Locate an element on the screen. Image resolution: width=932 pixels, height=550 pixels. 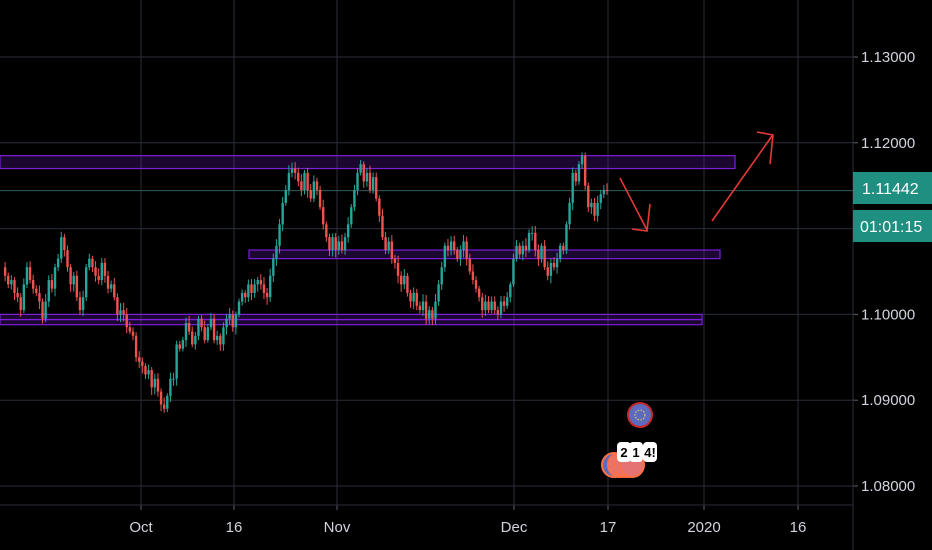
time-tick-label: 17 is located at coordinates (608, 527).